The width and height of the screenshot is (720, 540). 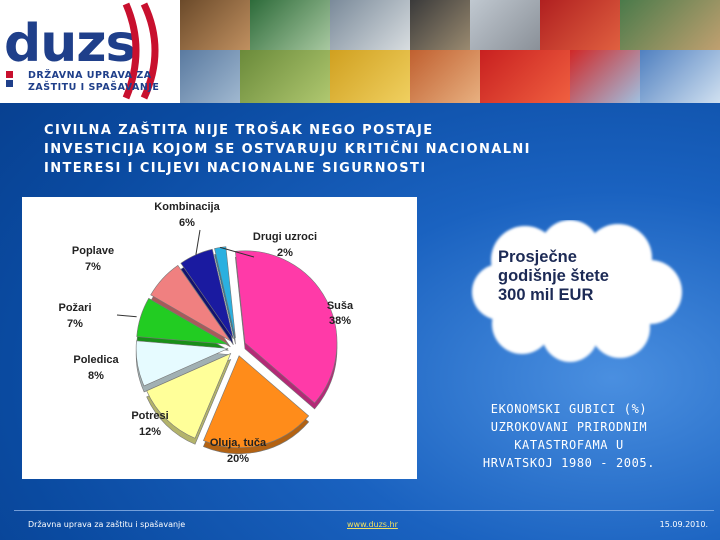 What do you see at coordinates (285, 237) in the screenshot?
I see `label-drugi-uzroci: Drugi uzroci` at bounding box center [285, 237].